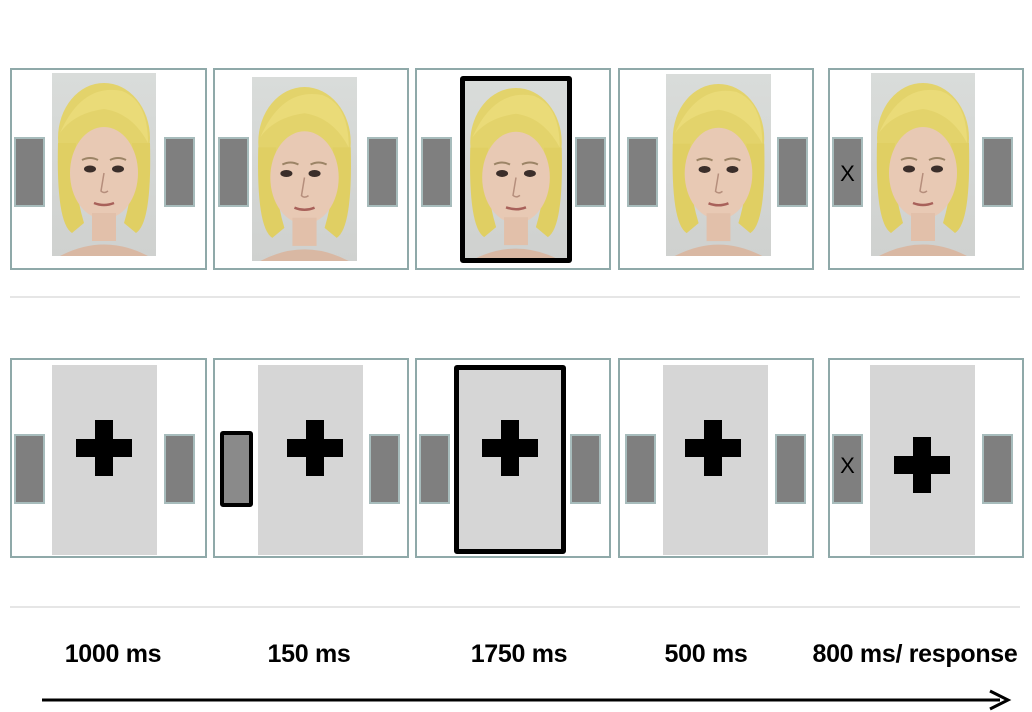 The image size is (1032, 712). I want to click on duration-label: 1750 ms, so click(519, 654).